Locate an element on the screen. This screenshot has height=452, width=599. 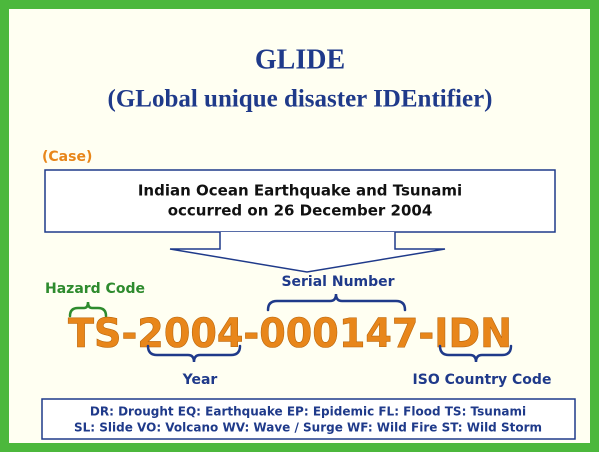
serial-label: Serial Number is located at coordinates (337, 282).